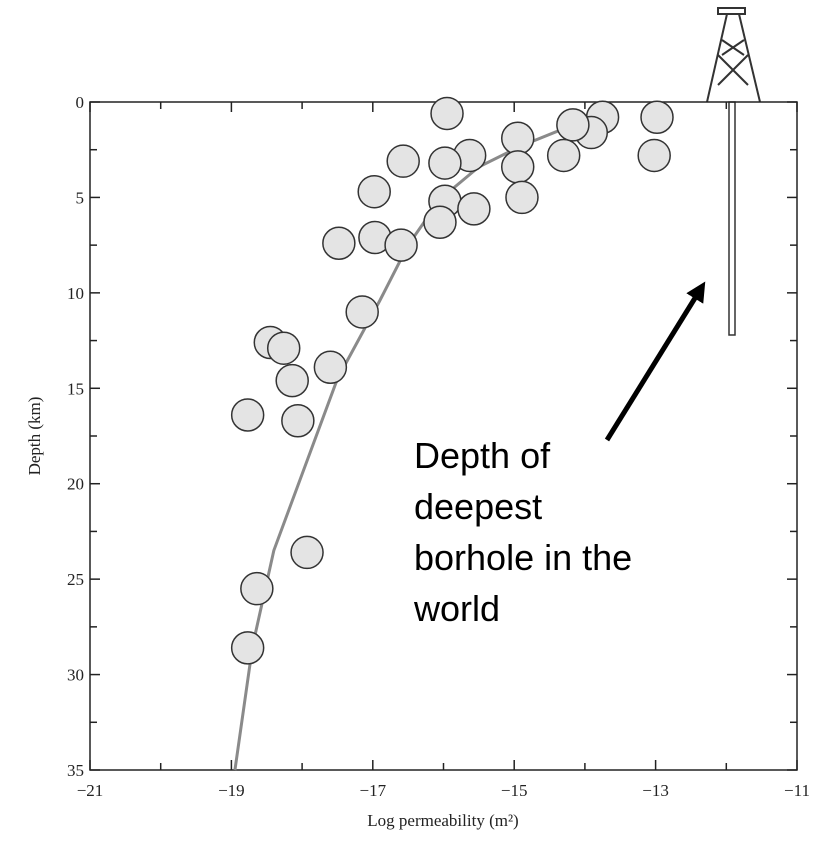 Image resolution: width=839 pixels, height=842 pixels. I want to click on annotation: Depth of, so click(482, 455).